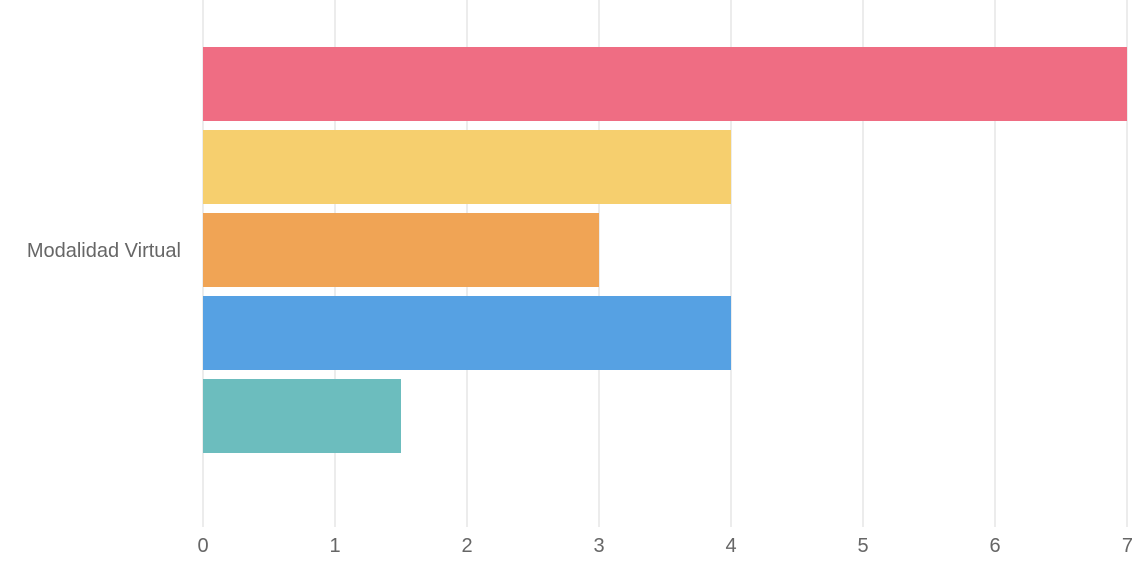  I want to click on x-tick-label: 1, so click(334, 546).